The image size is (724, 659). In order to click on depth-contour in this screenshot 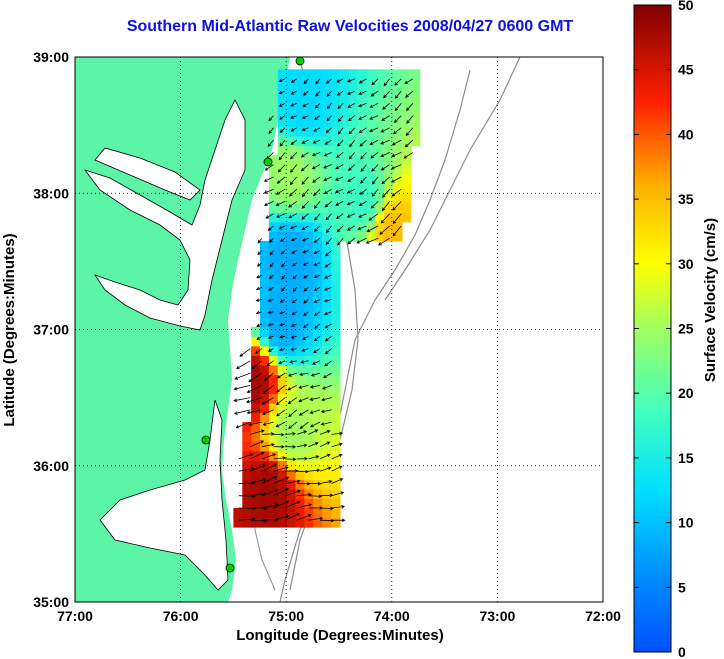, I will do `click(452, 179)`.